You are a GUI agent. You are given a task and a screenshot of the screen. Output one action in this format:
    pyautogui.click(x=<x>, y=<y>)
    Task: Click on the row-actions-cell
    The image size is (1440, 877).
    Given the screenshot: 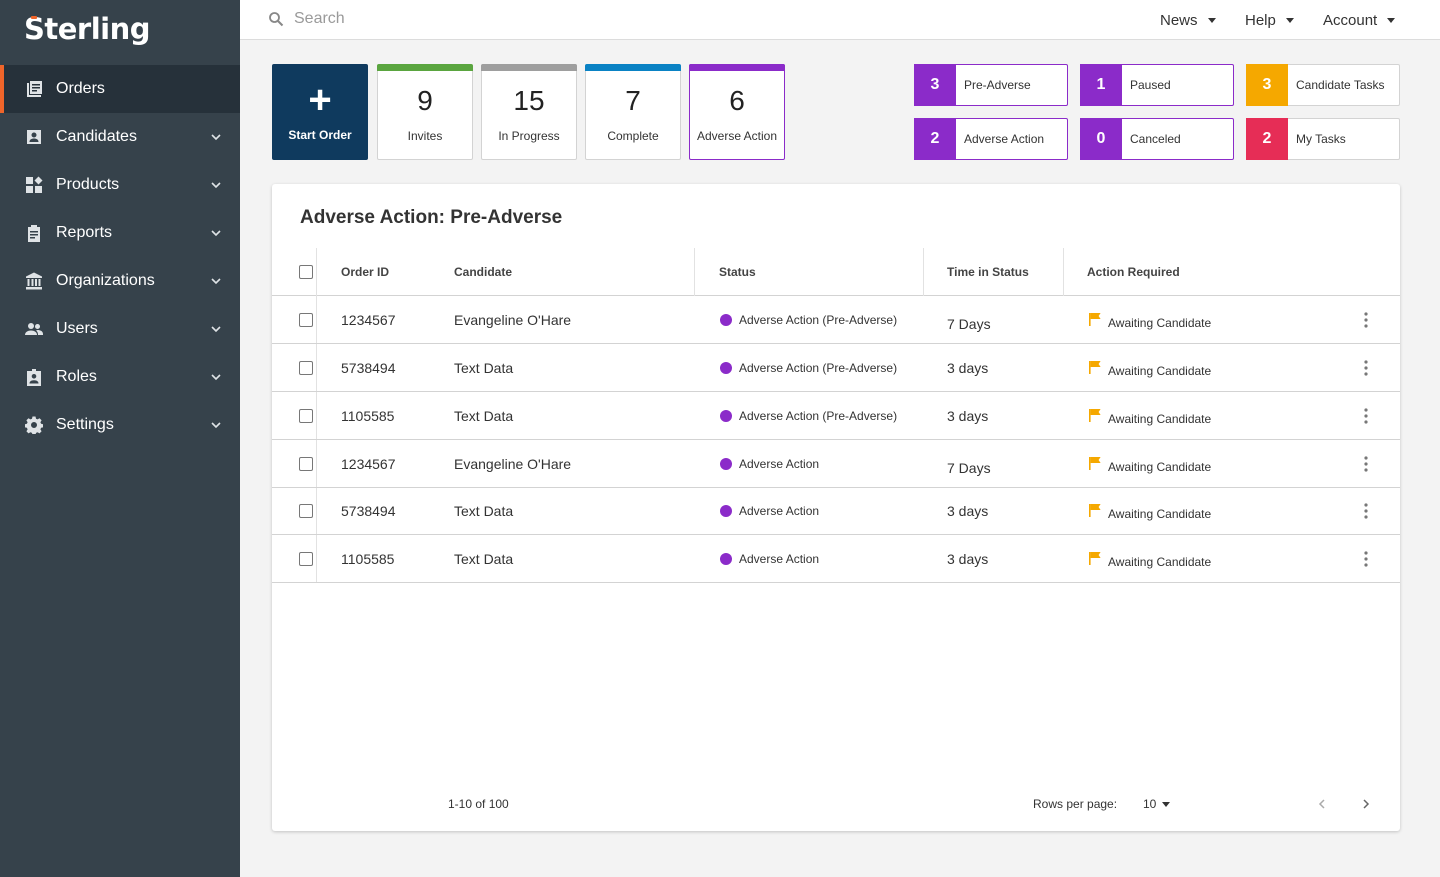 What is the action you would take?
    pyautogui.click(x=1366, y=464)
    